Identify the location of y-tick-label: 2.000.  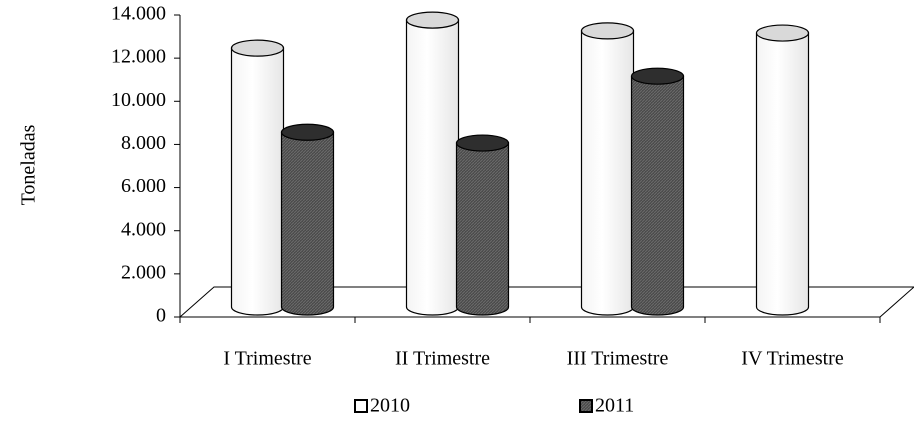
(143, 272).